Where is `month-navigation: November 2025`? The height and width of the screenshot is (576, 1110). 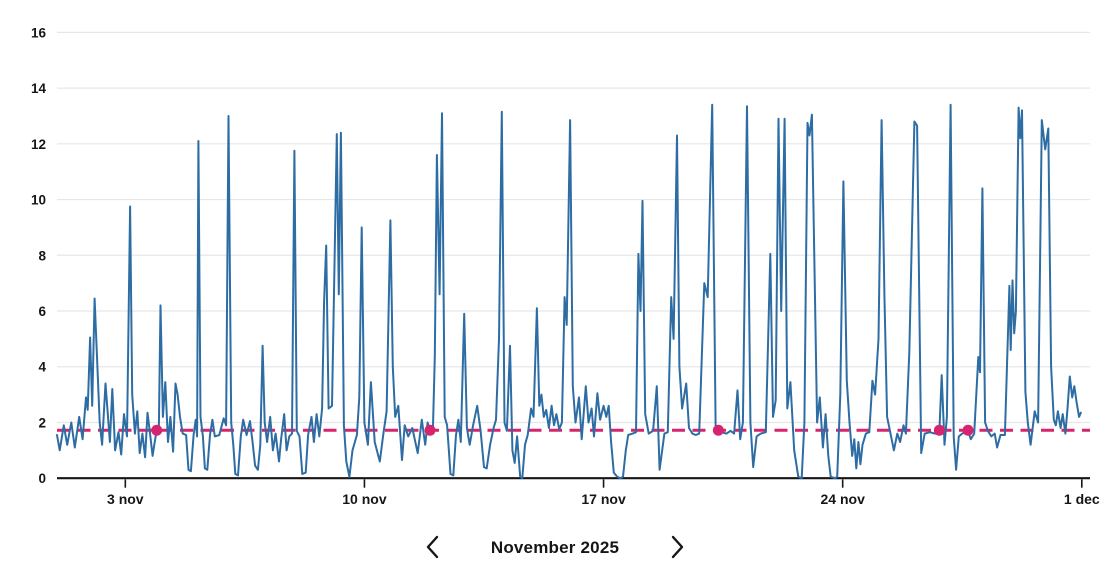
month-navigation: November 2025 is located at coordinates (555, 548).